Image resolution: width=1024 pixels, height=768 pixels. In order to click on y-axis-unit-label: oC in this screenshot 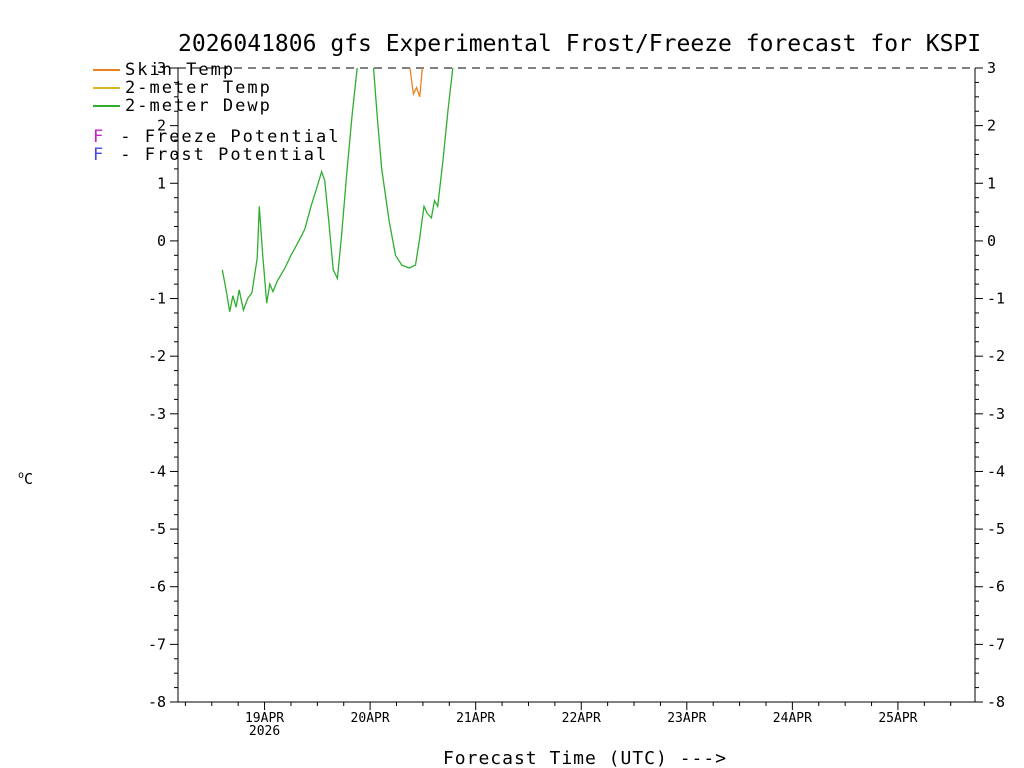, I will do `click(25, 479)`.